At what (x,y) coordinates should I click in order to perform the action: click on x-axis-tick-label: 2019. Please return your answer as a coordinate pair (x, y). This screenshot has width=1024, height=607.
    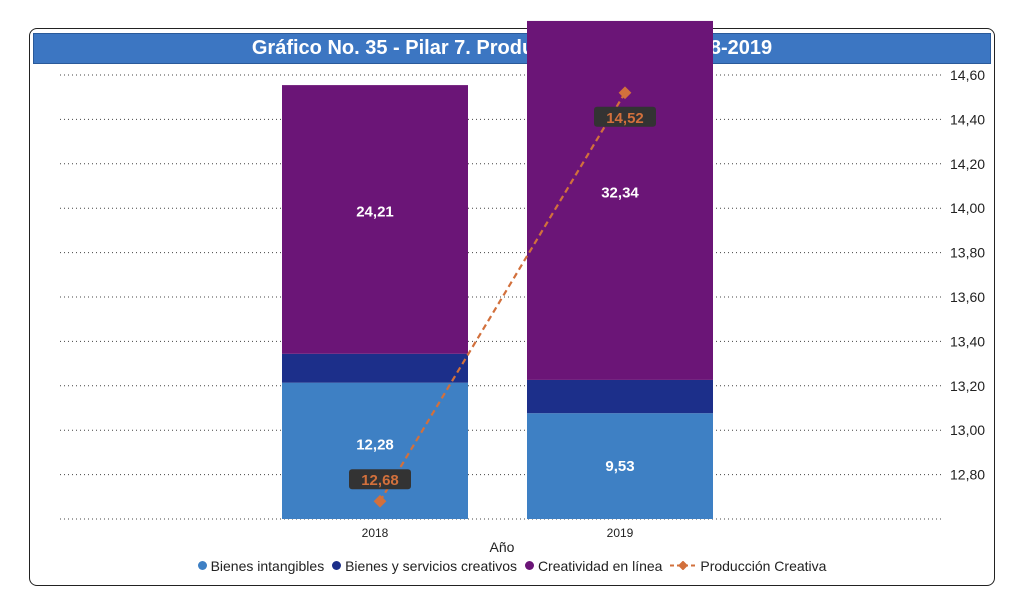
    Looking at the image, I should click on (620, 533).